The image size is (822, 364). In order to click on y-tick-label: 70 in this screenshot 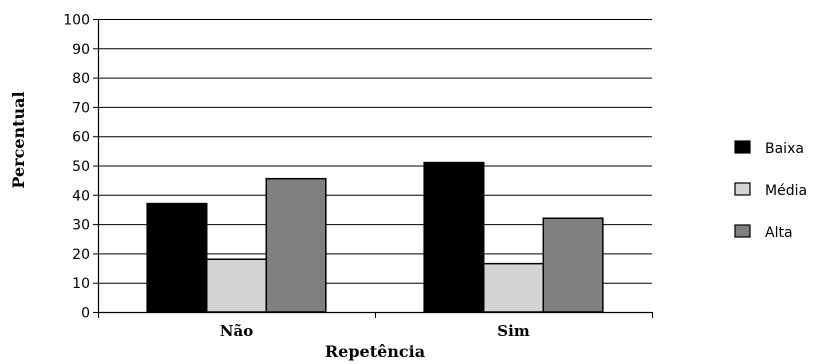, I will do `click(81, 108)`.